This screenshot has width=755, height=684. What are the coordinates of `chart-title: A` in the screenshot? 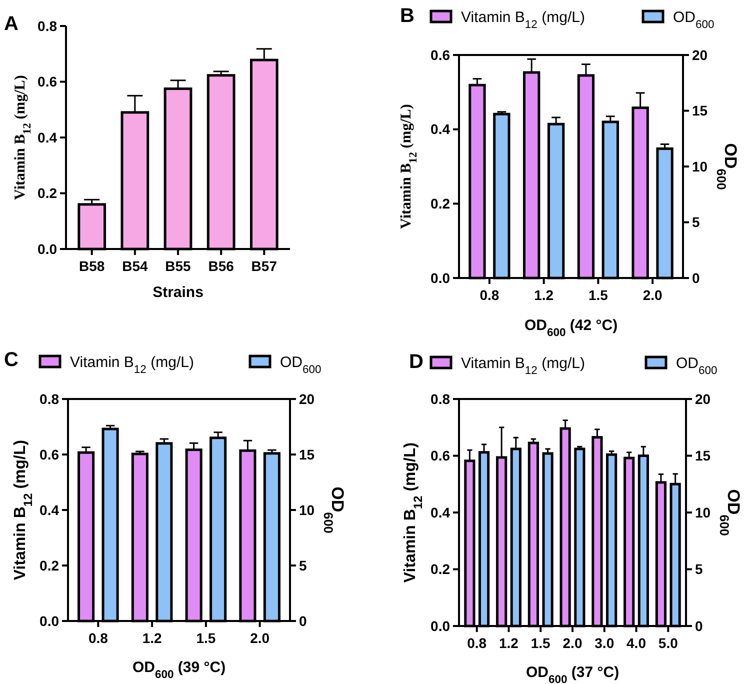 It's located at (11, 24).